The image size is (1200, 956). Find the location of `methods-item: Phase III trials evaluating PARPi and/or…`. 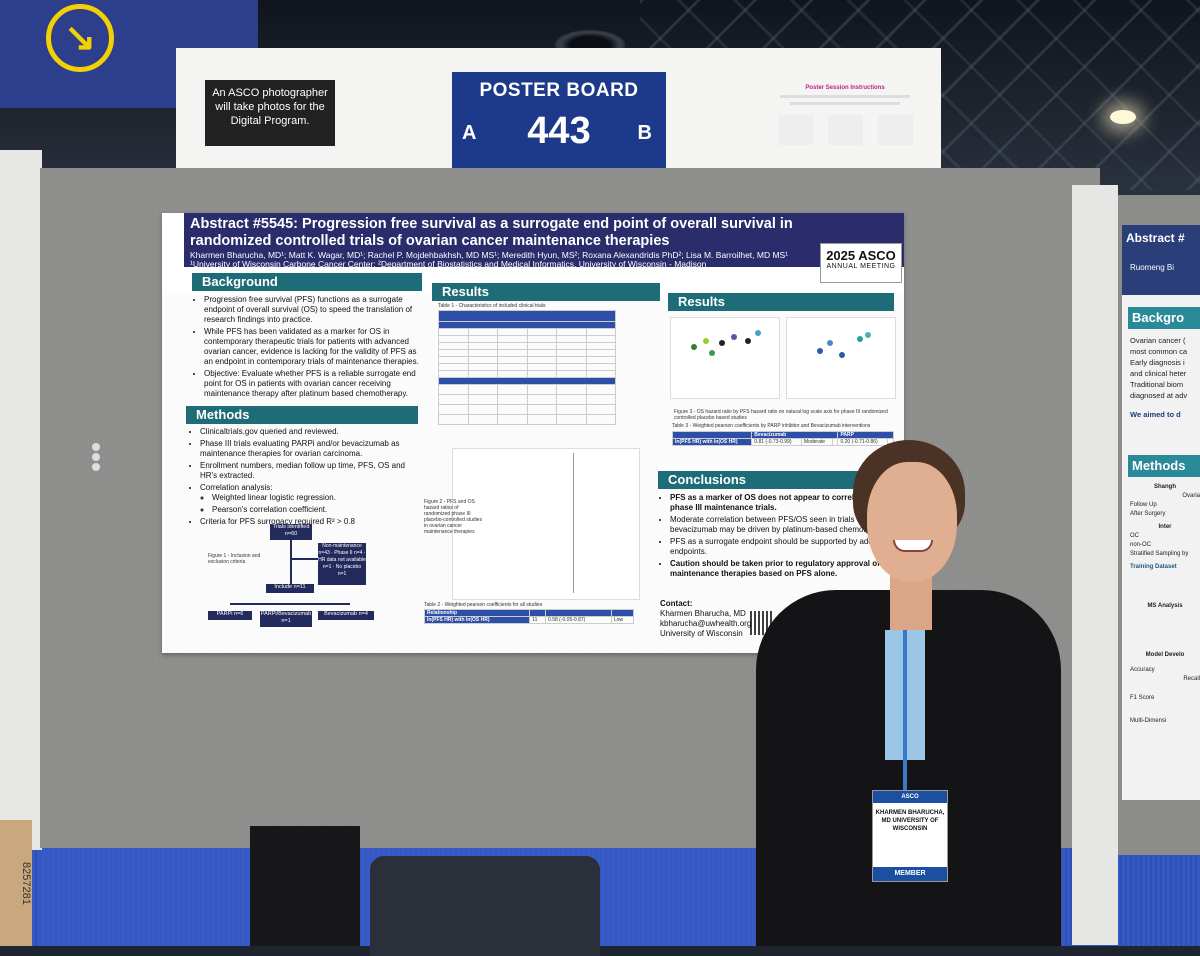

methods-item: Phase III trials evaluating PARPi and/or… is located at coordinates (309, 449).